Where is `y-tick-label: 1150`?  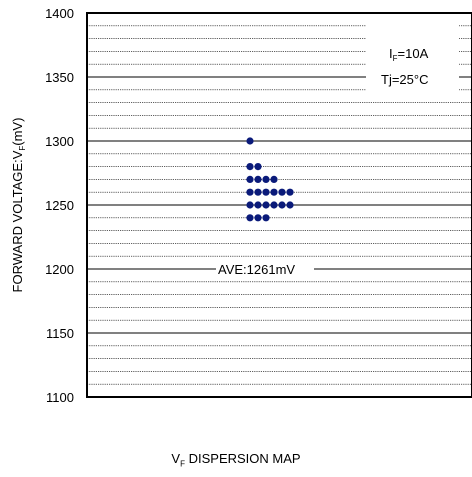
y-tick-label: 1150 is located at coordinates (60, 333).